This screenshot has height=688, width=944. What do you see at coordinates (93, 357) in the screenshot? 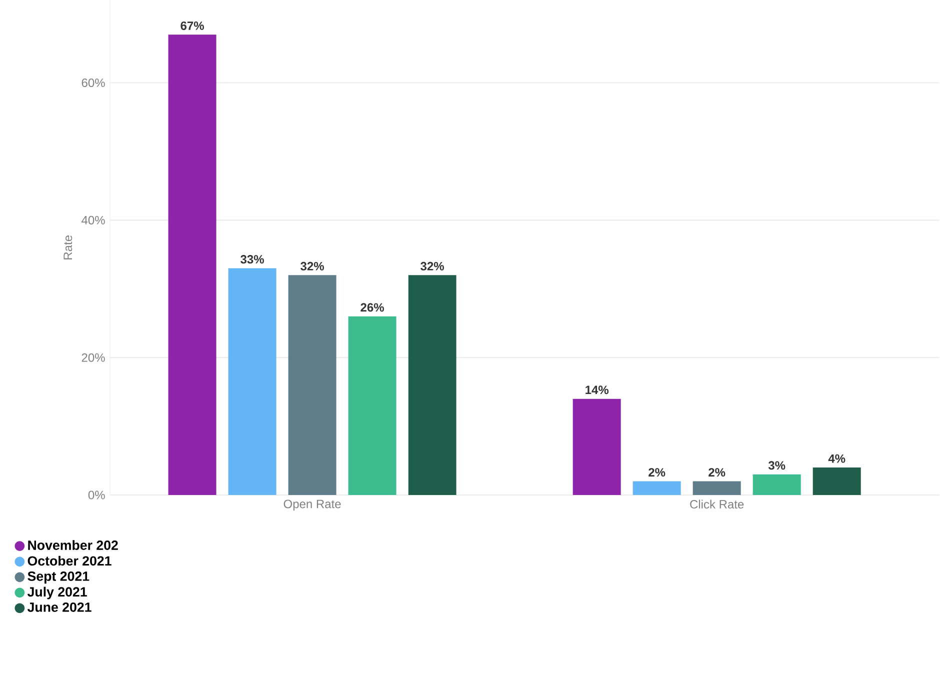
I see `y-tick-label: 20%` at bounding box center [93, 357].